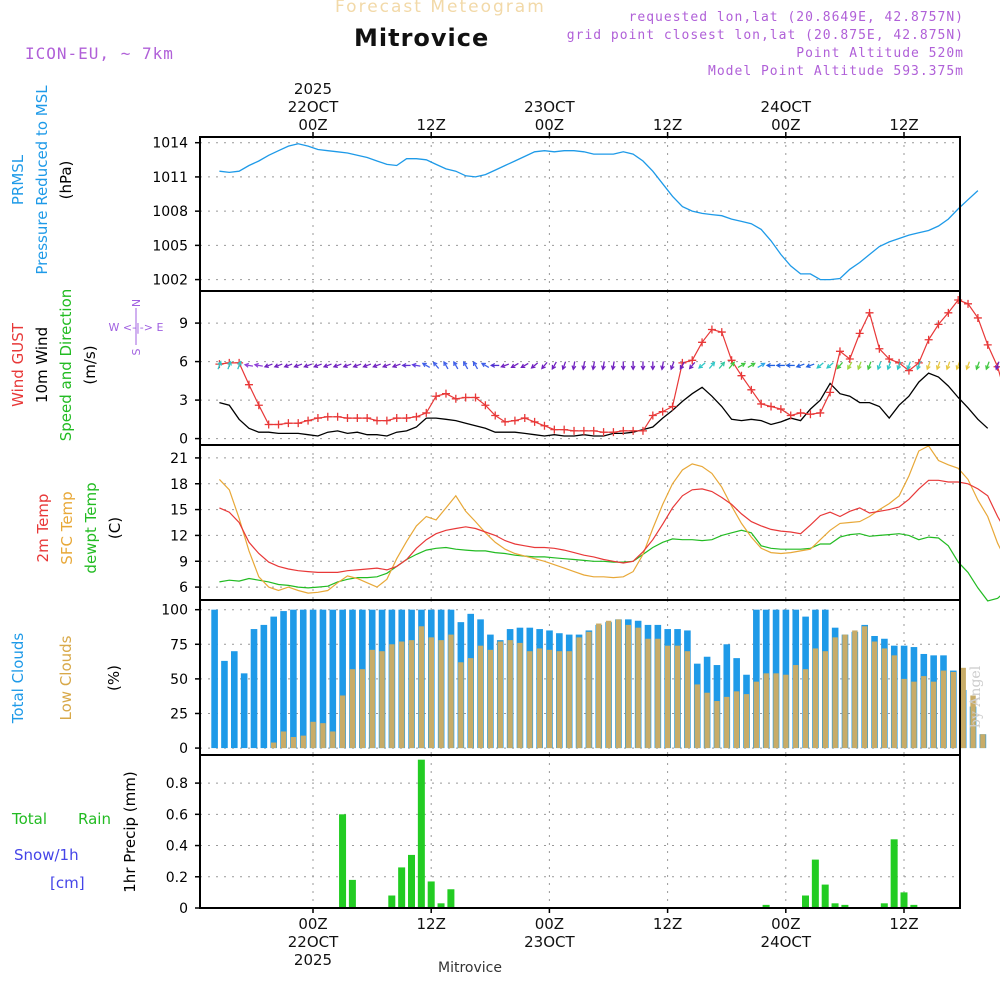 Image resolution: width=1000 pixels, height=1000 pixels. Describe the element at coordinates (91, 527) in the screenshot. I see `temp-axis-label: dewpt Temp` at that location.